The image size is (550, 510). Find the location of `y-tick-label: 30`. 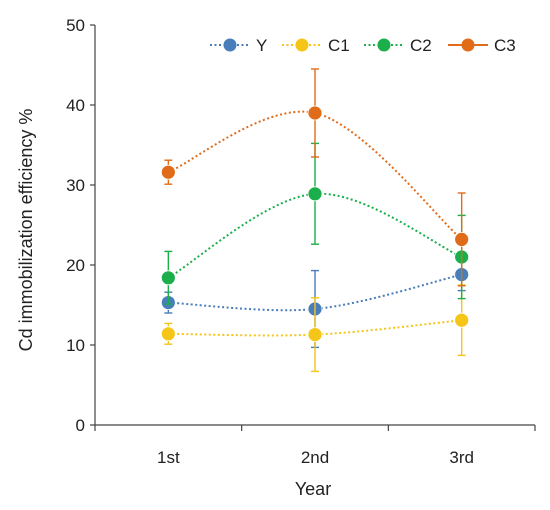

y-tick-label: 30 is located at coordinates (75, 185).